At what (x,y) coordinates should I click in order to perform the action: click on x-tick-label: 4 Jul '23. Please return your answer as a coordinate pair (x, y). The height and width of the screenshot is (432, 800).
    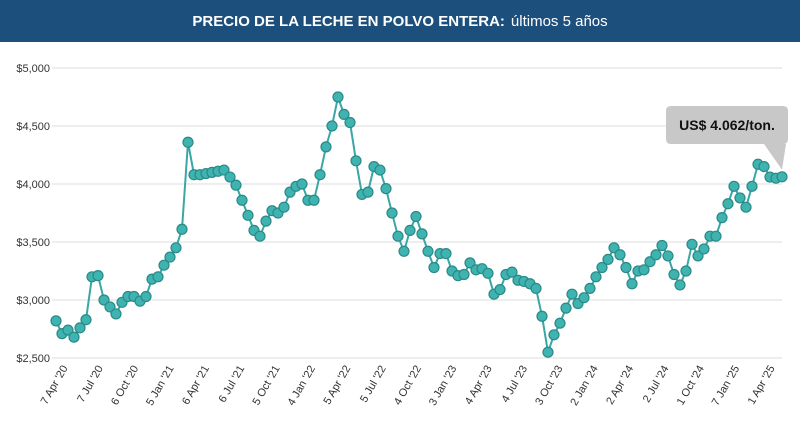
    Looking at the image, I should click on (514, 384).